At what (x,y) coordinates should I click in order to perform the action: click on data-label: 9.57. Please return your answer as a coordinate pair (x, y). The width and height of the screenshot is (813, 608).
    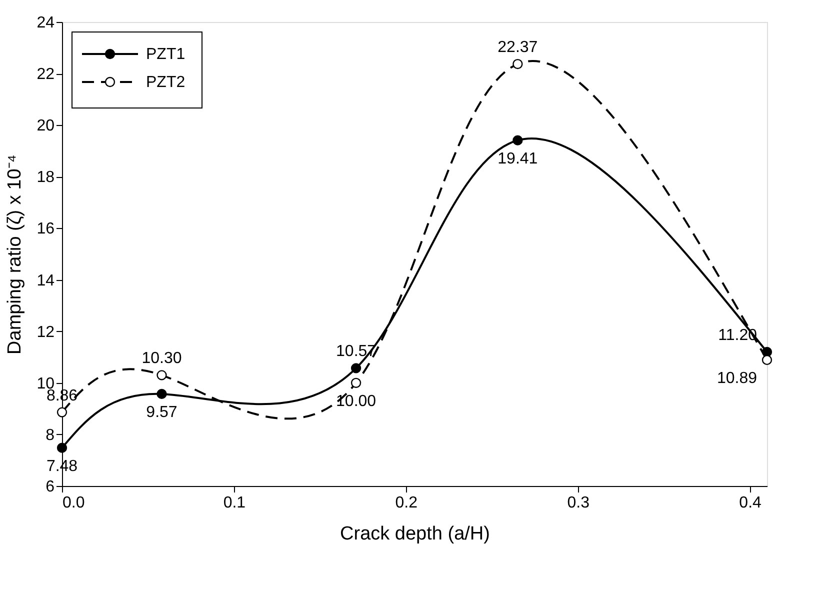
    Looking at the image, I should click on (162, 412).